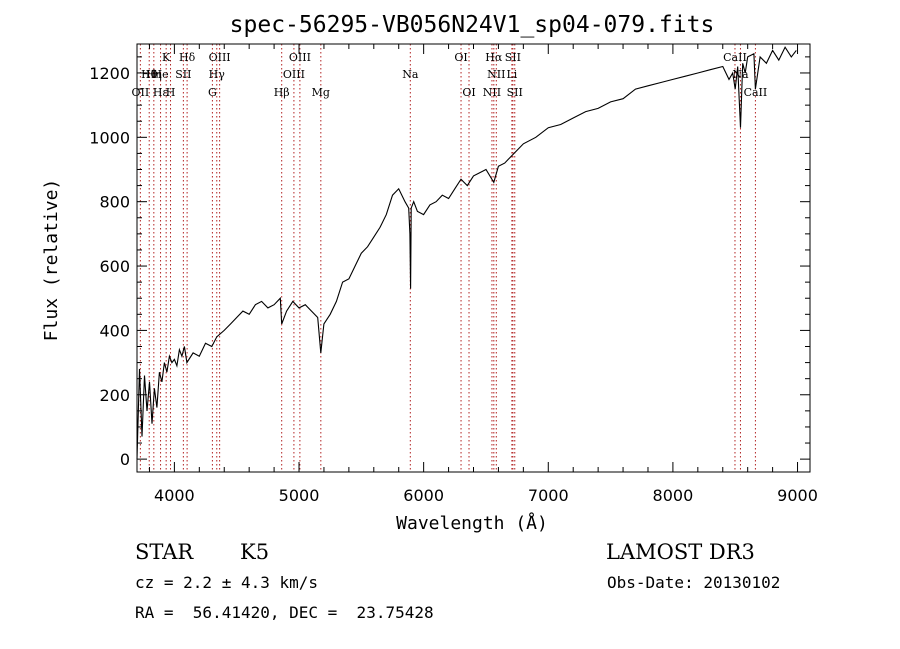 The image size is (900, 649). I want to click on y-tick-label-400: 400, so click(114, 330).